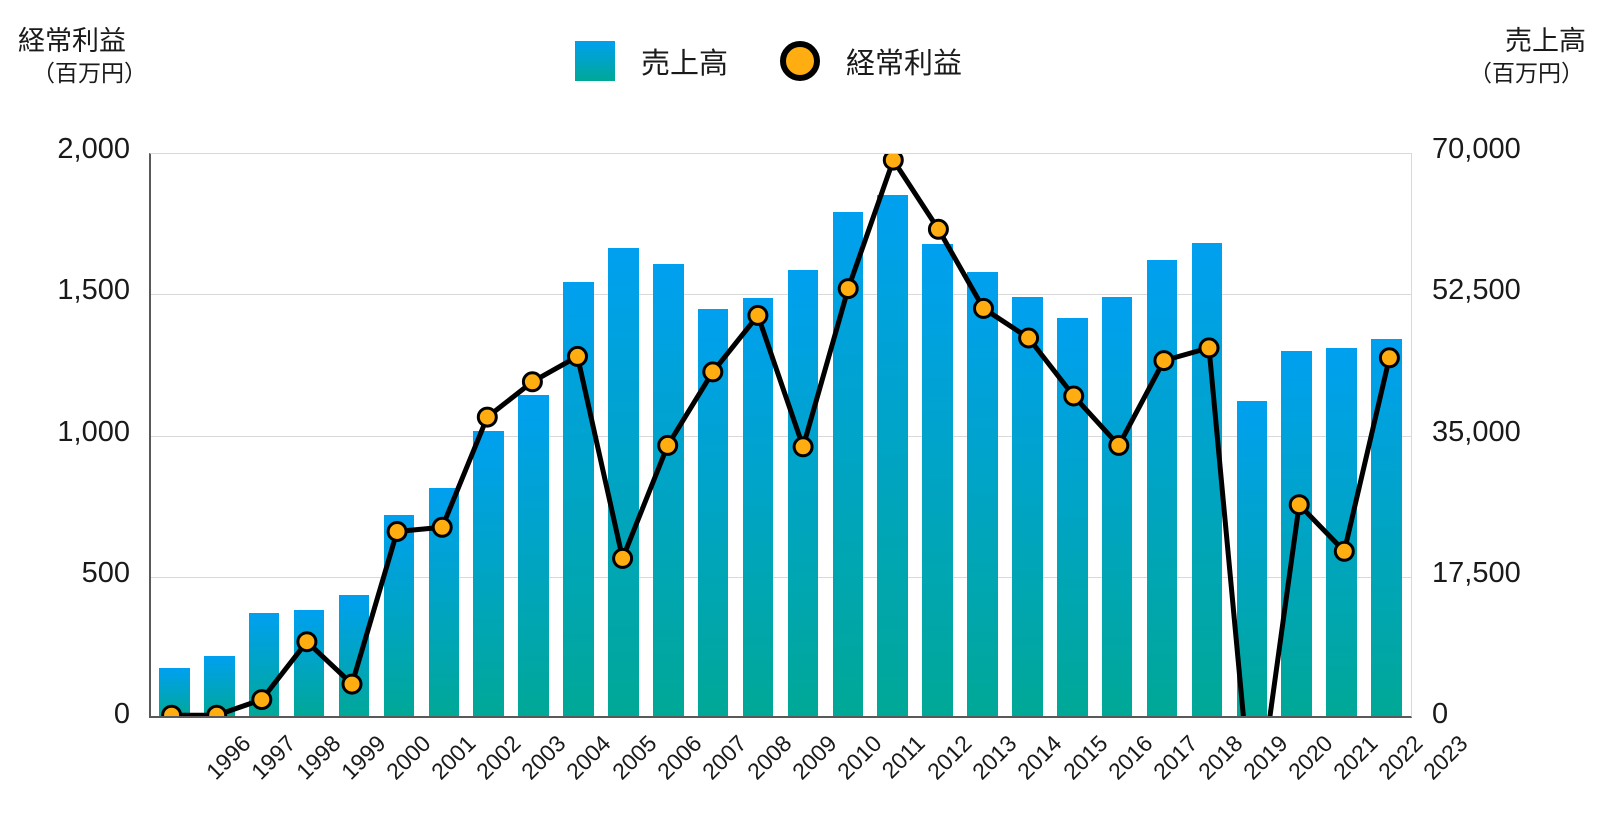 This screenshot has width=1600, height=830. What do you see at coordinates (217, 711) in the screenshot?
I see `profit-marker-1997` at bounding box center [217, 711].